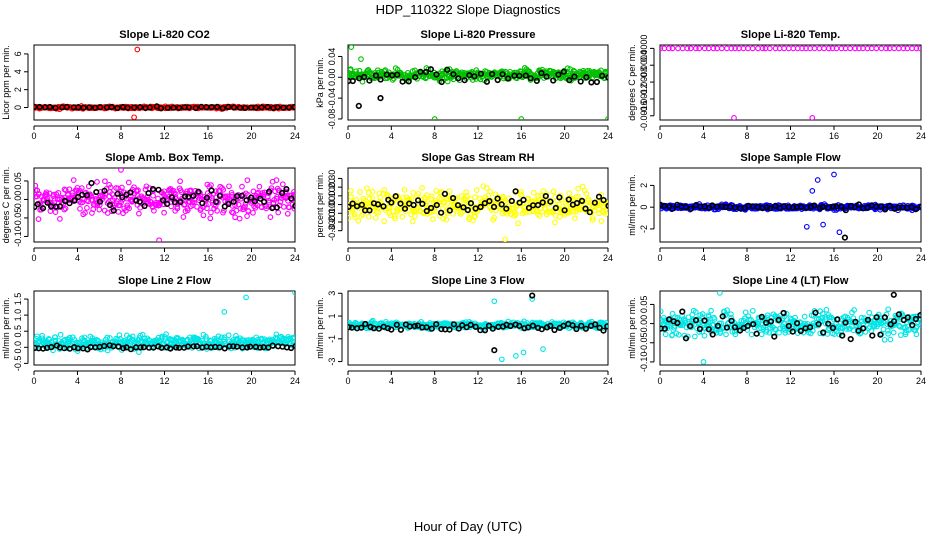 The image size is (936, 540). I want to click on y-tick-label: -0.0004, so click(644, 65).